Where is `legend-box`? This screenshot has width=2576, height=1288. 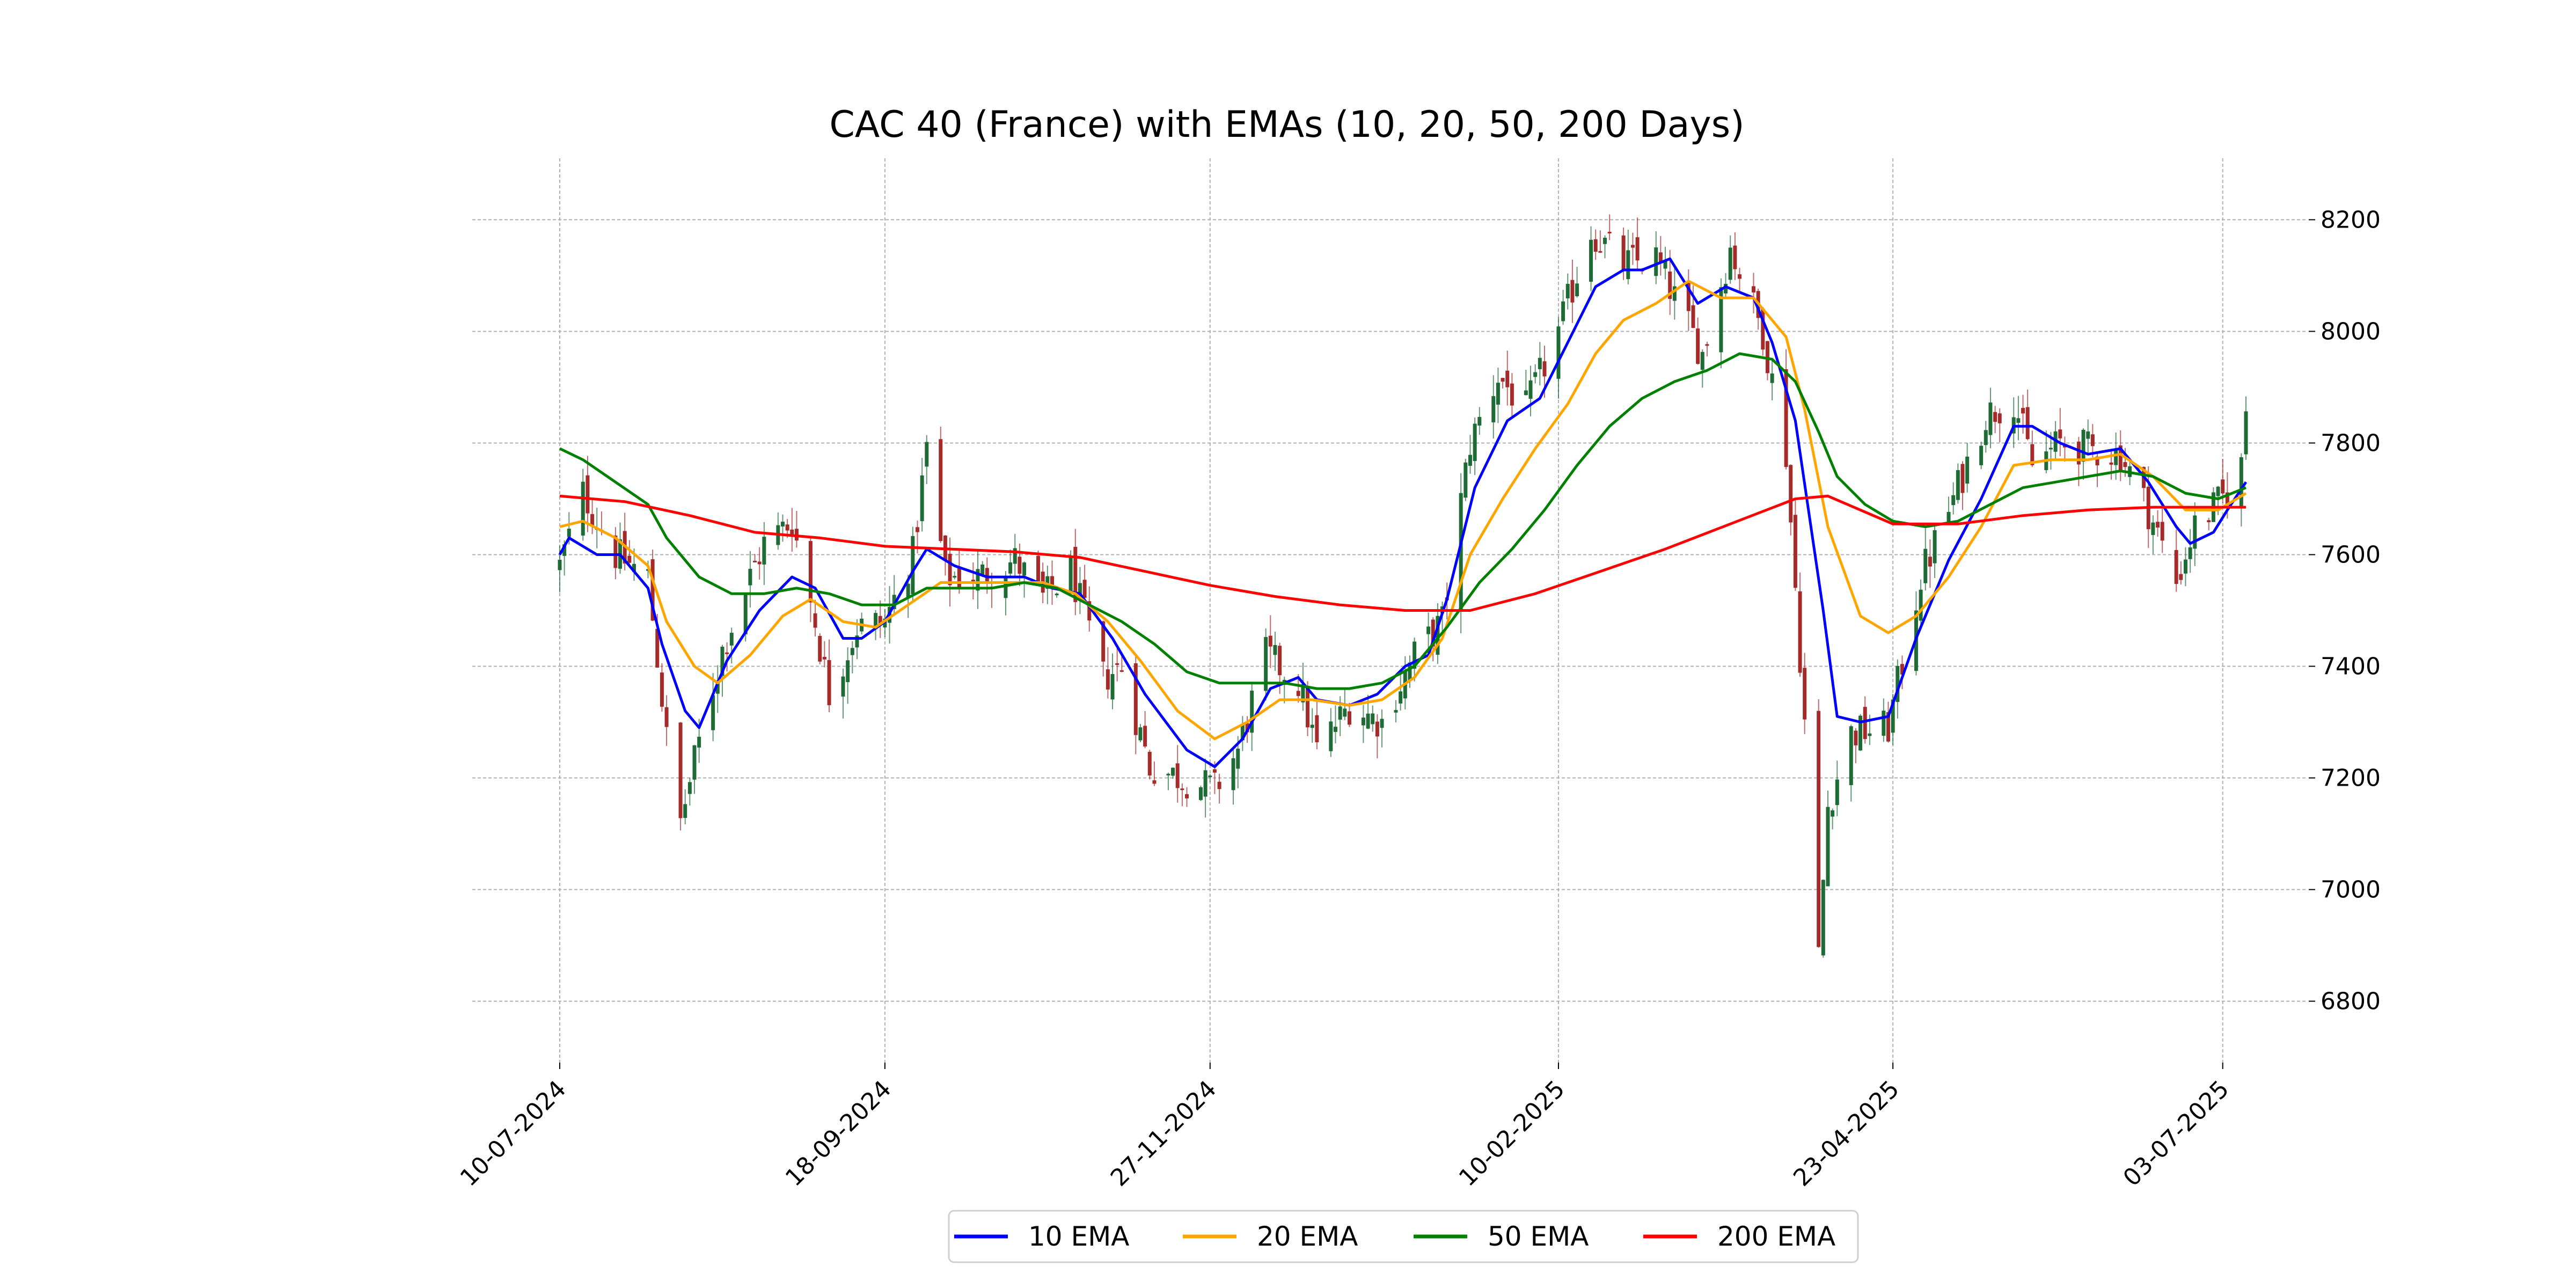 legend-box is located at coordinates (1403, 1236).